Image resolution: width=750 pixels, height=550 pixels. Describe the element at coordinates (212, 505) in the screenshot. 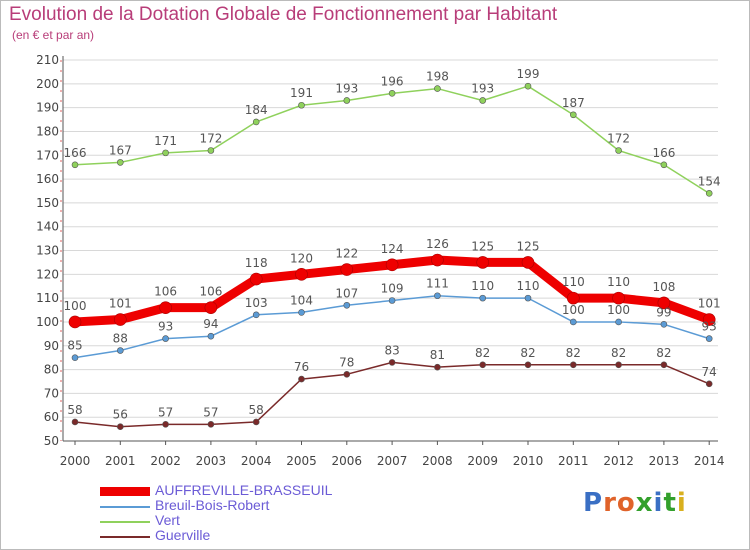

I see `legend-label: Breuil-Bois-Robert` at that location.